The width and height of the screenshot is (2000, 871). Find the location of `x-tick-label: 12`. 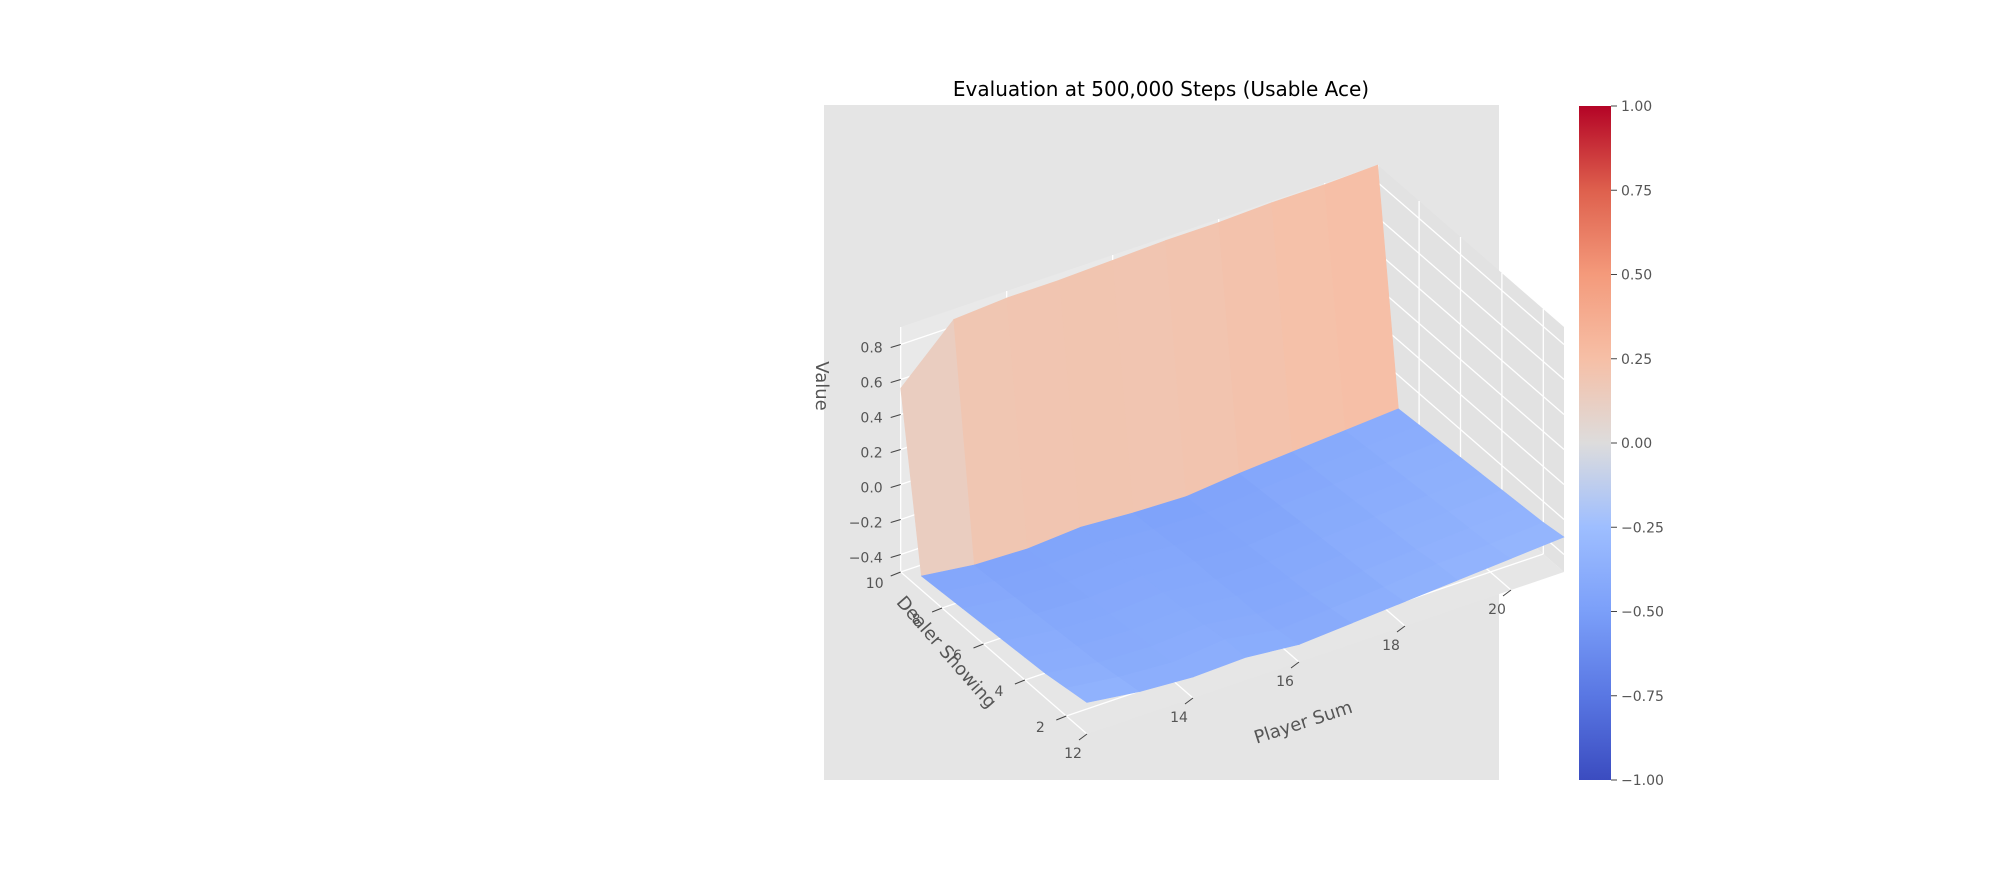

x-tick-label: 12 is located at coordinates (1073, 754).